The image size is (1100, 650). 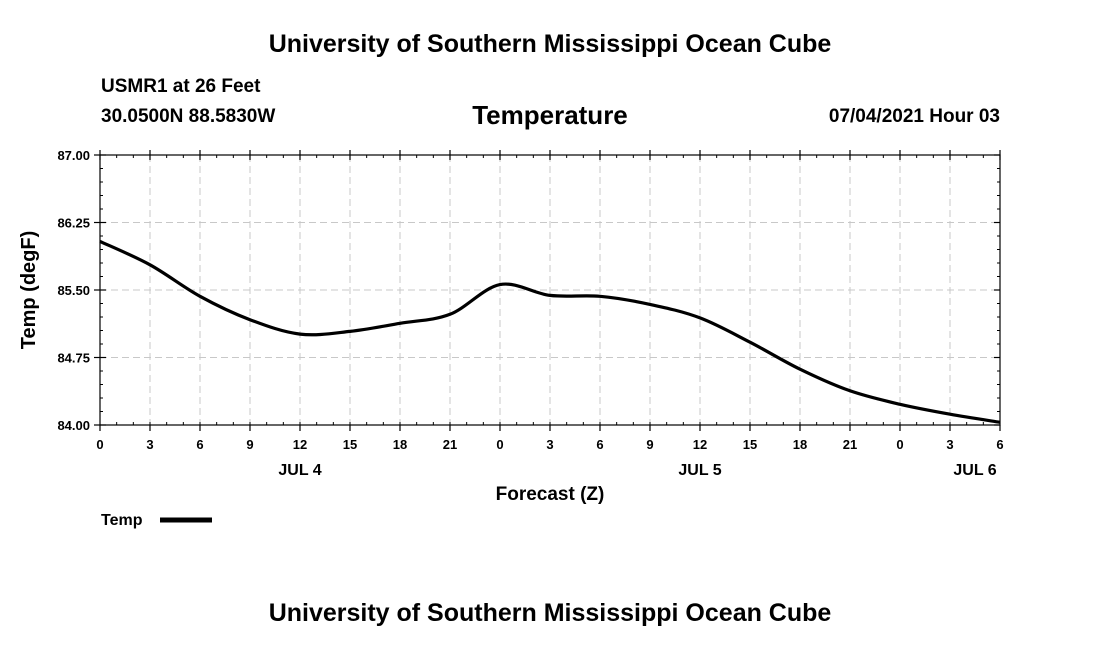 What do you see at coordinates (299, 470) in the screenshot?
I see `date-label: JUL 4` at bounding box center [299, 470].